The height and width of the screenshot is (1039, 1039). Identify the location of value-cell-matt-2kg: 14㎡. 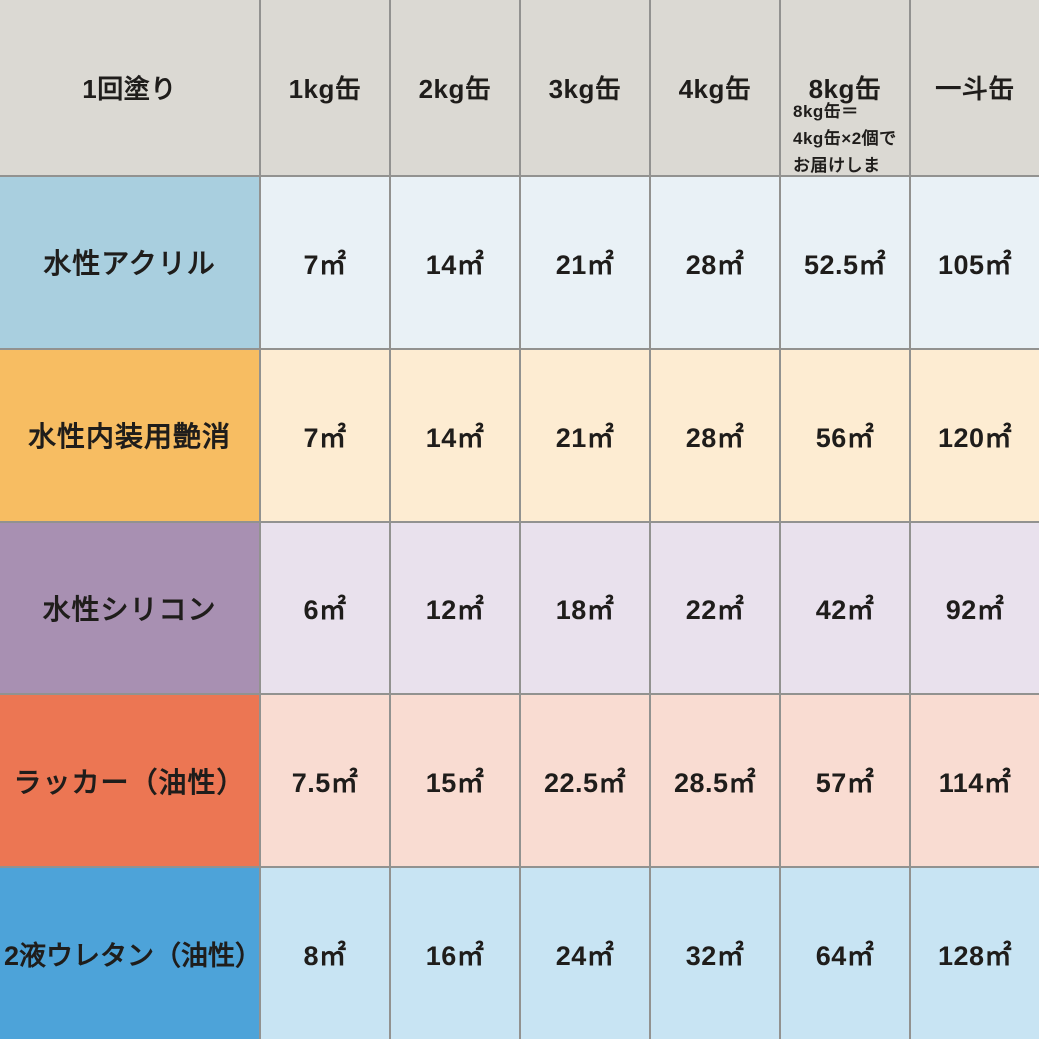
(455, 435).